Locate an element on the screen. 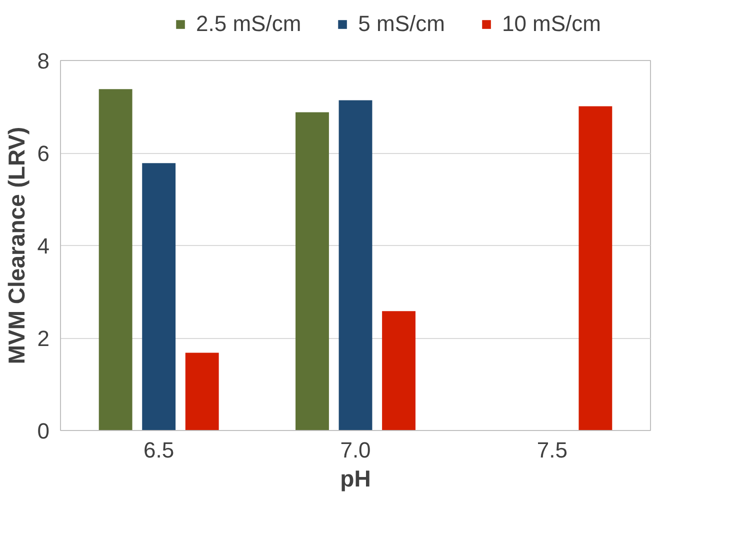 This screenshot has width=756, height=556. y-tick-label: 6 is located at coordinates (43, 153).